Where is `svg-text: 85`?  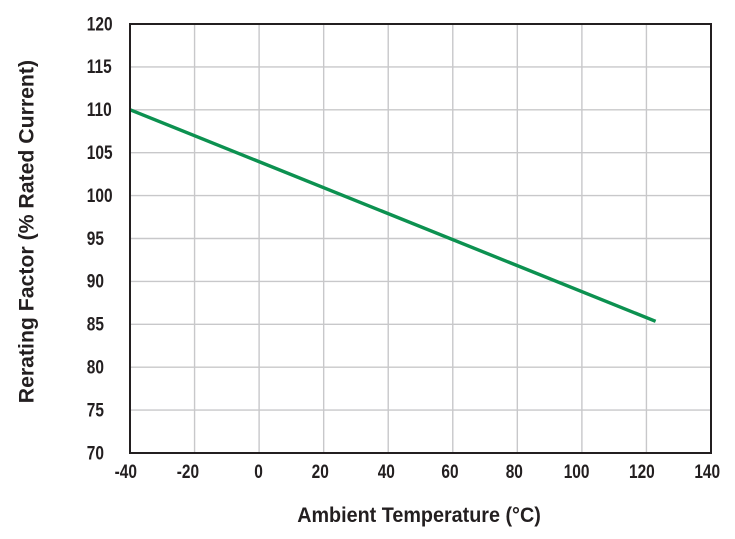
svg-text: 85 is located at coordinates (95, 324).